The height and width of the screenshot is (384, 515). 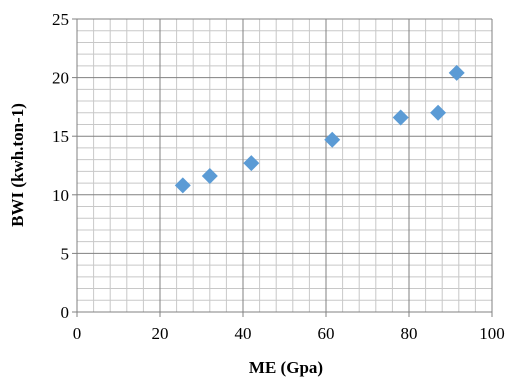 I want to click on x-tick-label: 20, so click(x=160, y=333).